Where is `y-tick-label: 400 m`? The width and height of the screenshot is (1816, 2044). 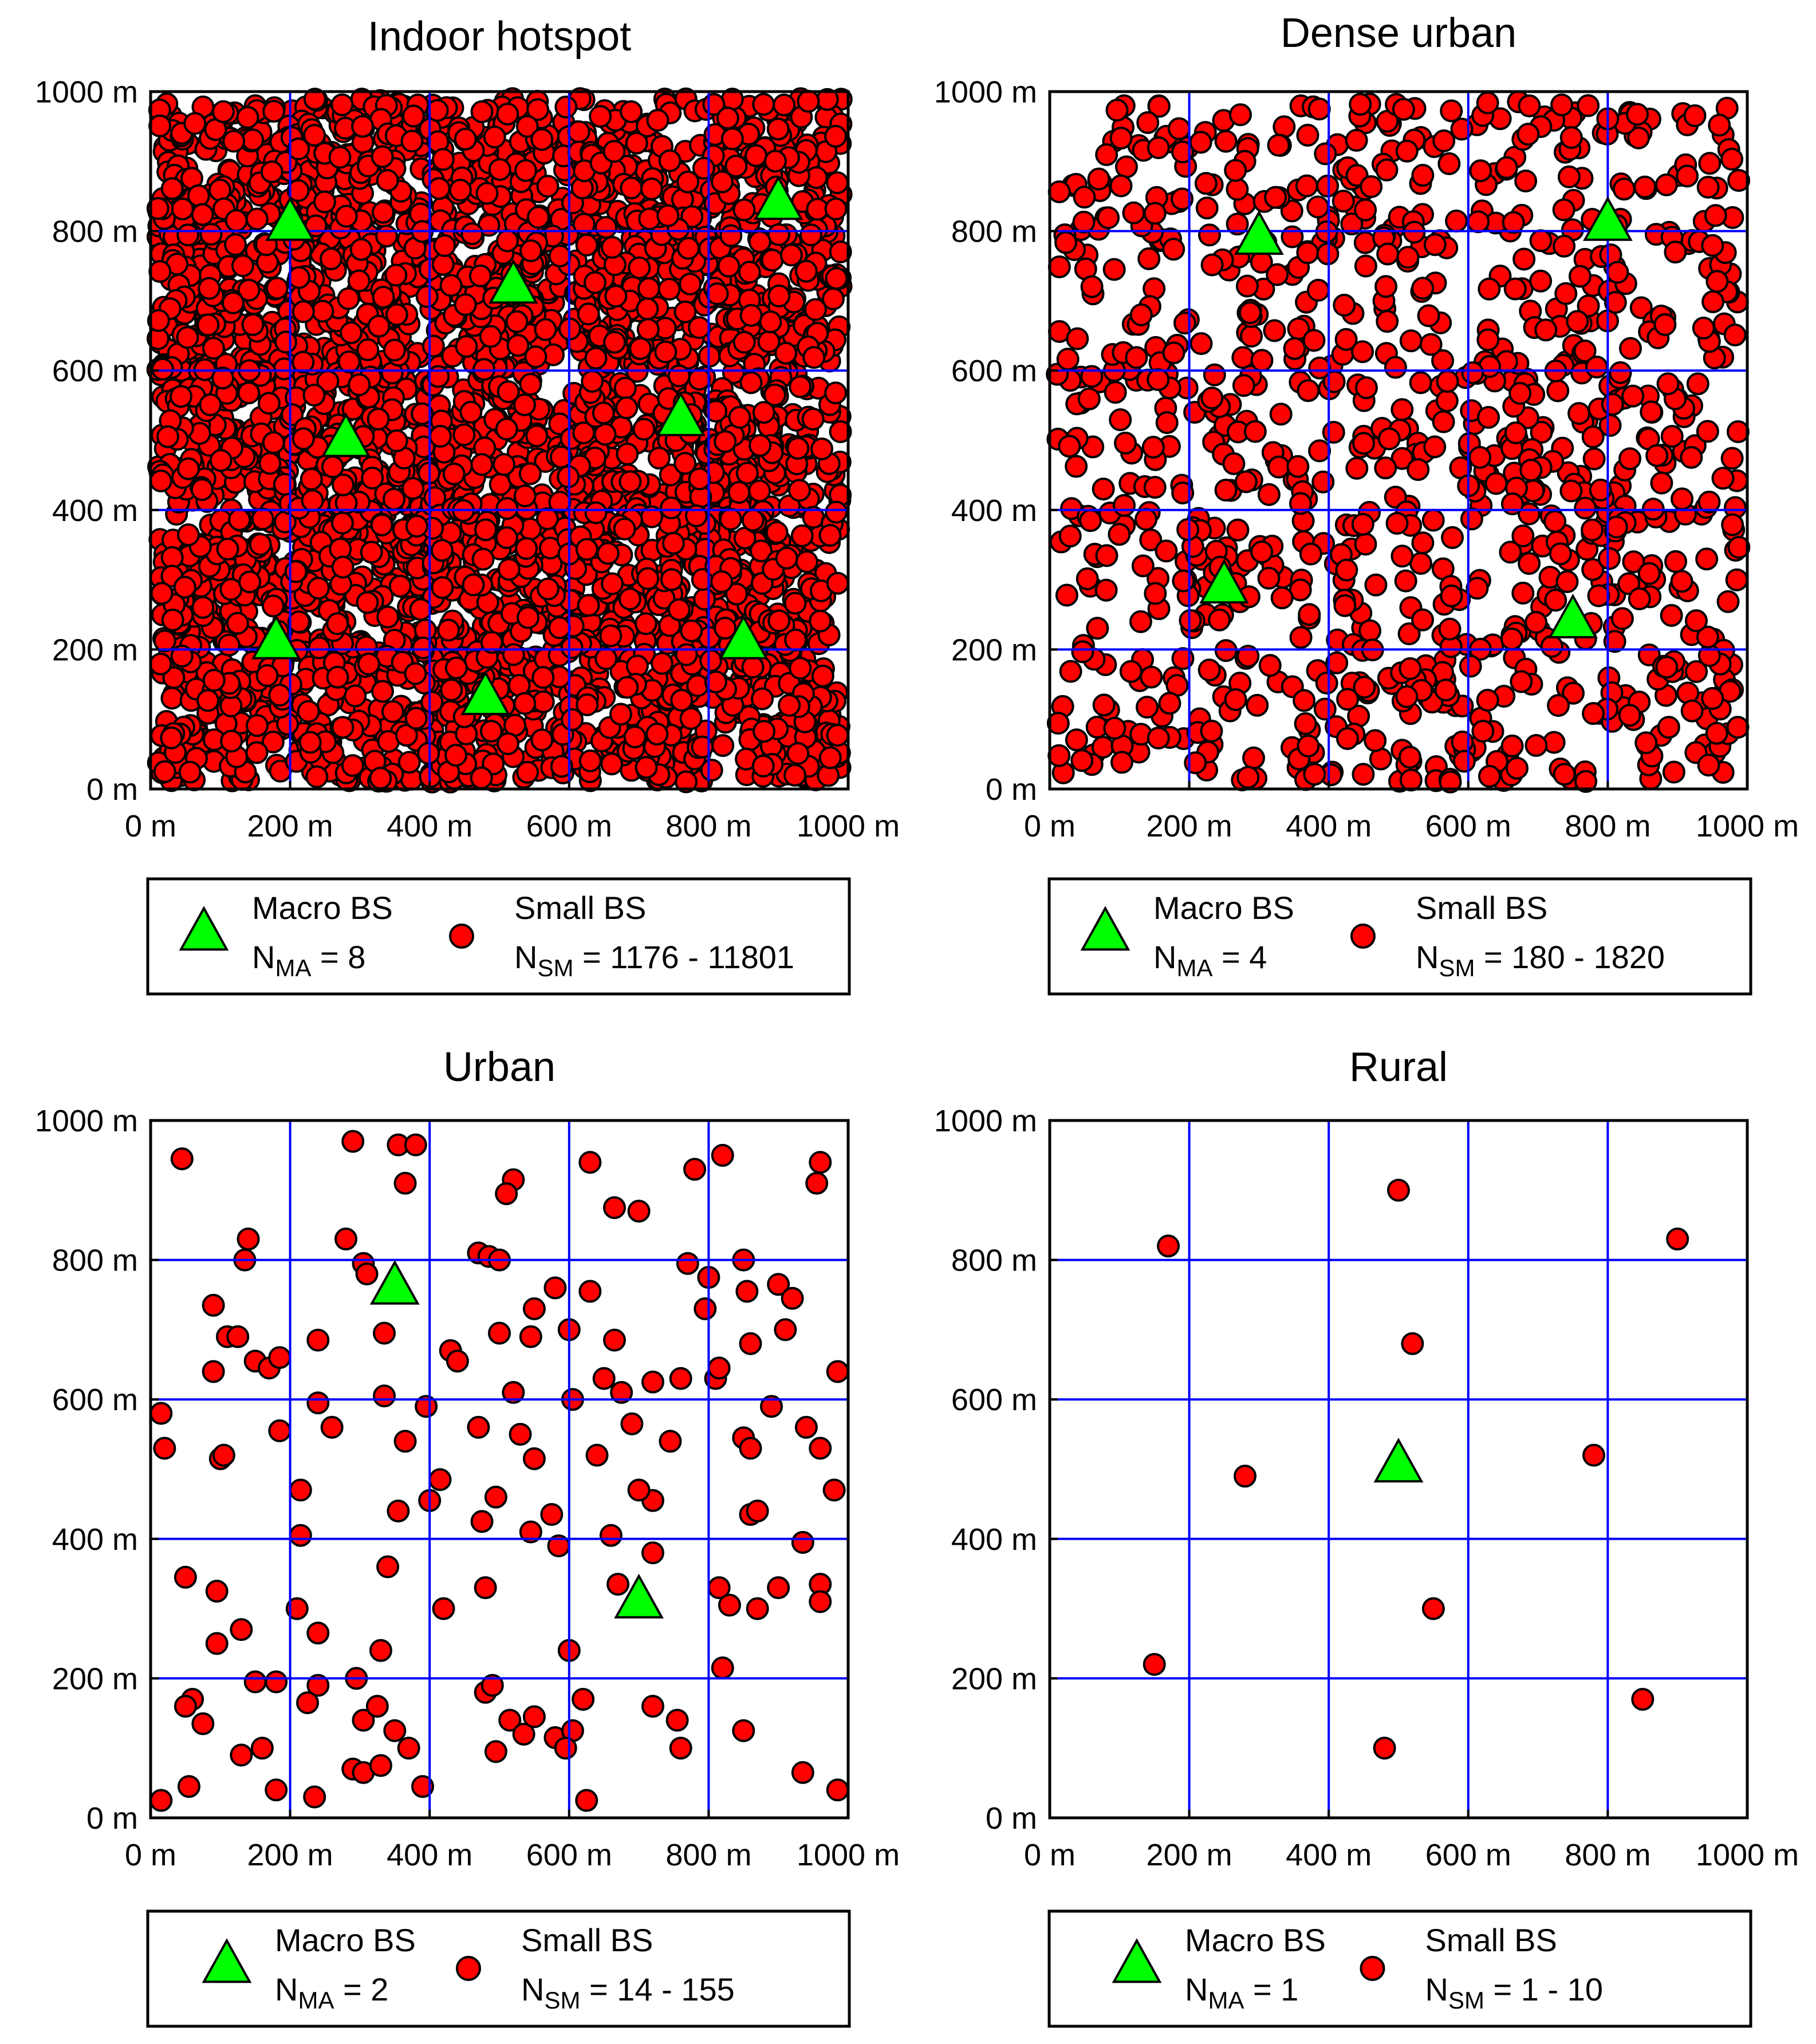
y-tick-label: 400 m is located at coordinates (95, 1539).